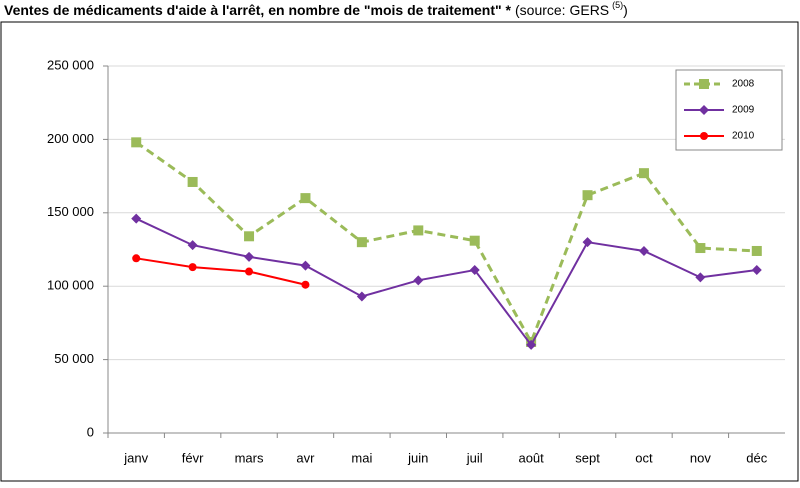 This screenshot has width=800, height=488. I want to click on series-line, so click(221, 271).